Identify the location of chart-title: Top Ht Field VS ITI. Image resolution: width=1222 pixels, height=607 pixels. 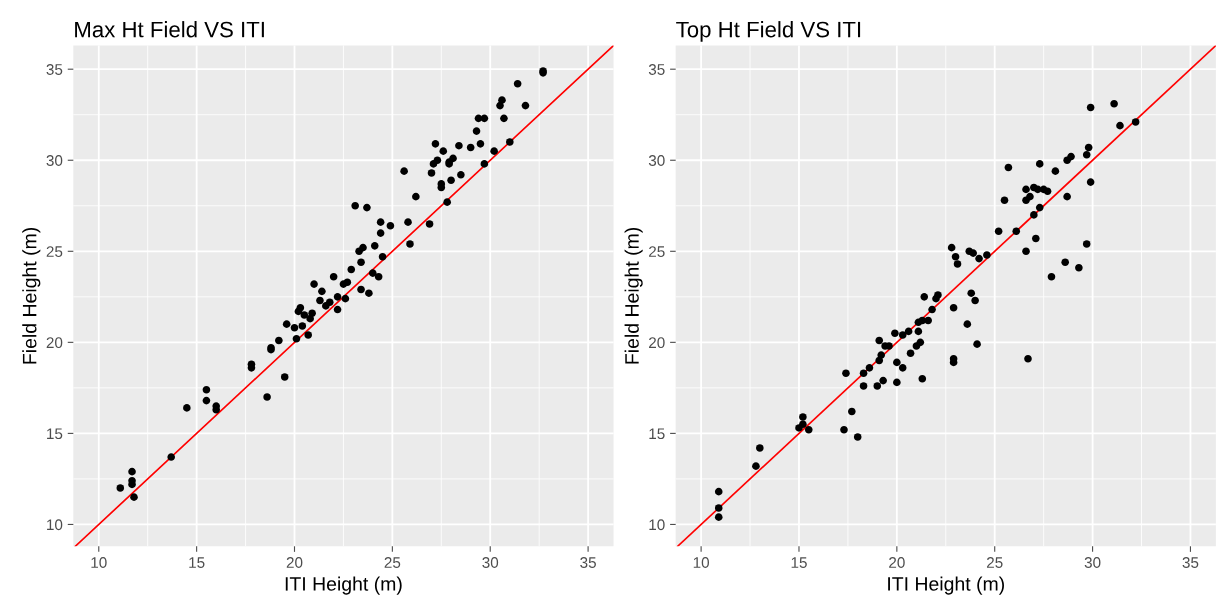
(768, 31).